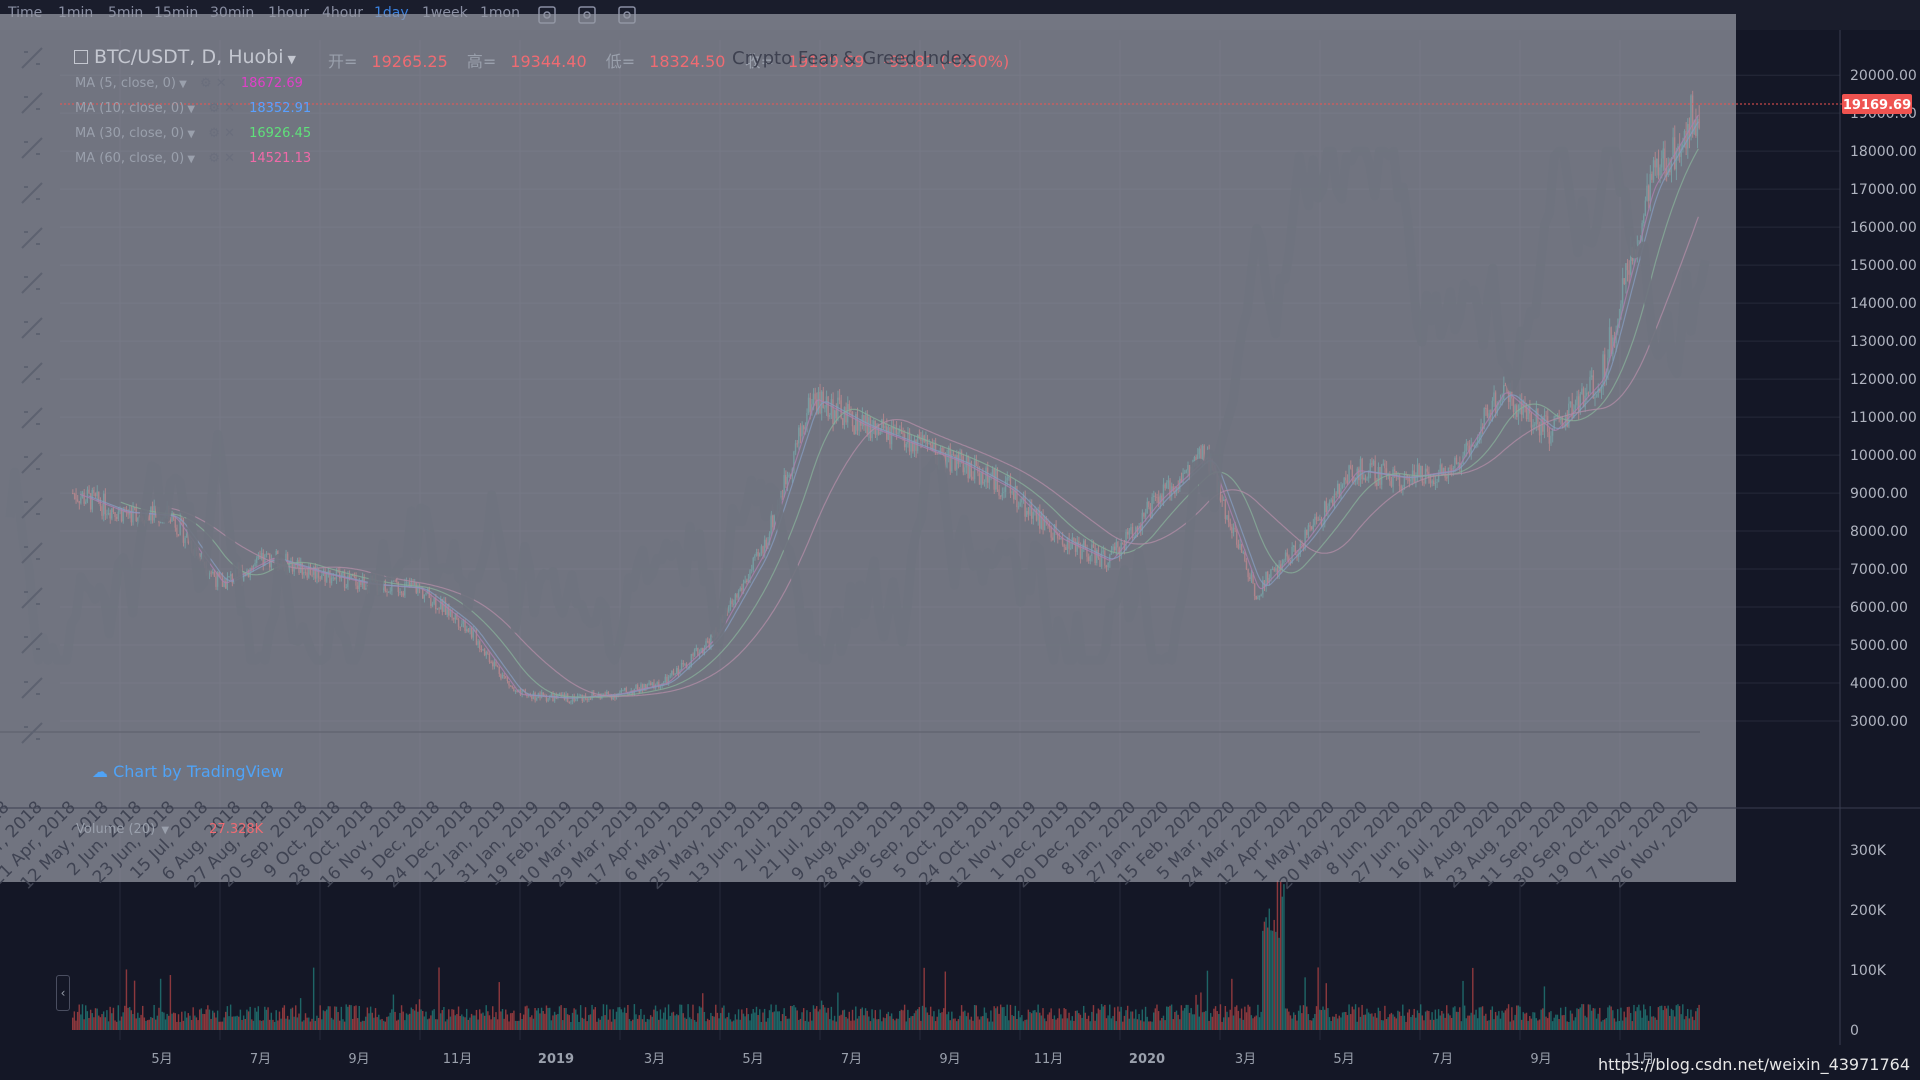 This screenshot has height=1080, width=1920. I want to click on symbol-title: BTC/USDT, D, Huobi ▼, so click(185, 57).